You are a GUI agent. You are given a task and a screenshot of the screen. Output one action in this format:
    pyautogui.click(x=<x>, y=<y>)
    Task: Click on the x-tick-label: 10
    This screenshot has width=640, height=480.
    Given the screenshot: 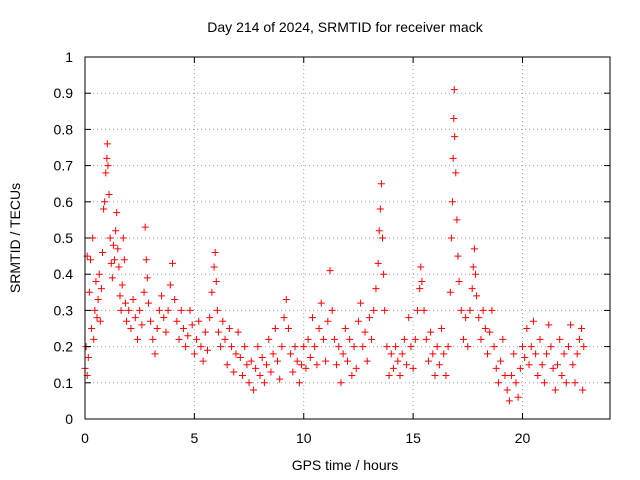 What is the action you would take?
    pyautogui.click(x=304, y=438)
    